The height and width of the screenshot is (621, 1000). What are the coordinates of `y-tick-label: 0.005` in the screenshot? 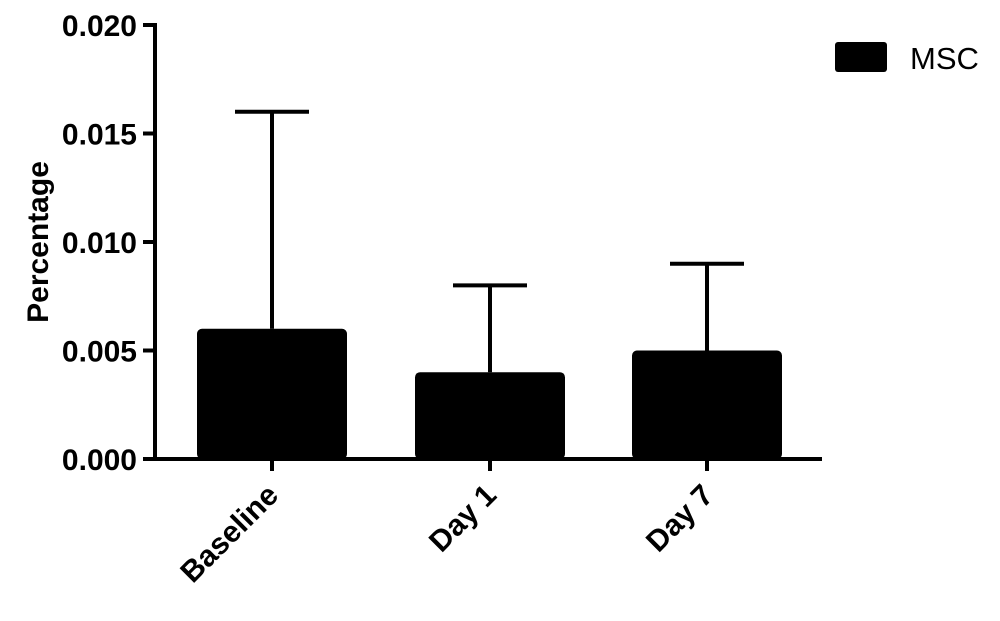 It's located at (99, 352).